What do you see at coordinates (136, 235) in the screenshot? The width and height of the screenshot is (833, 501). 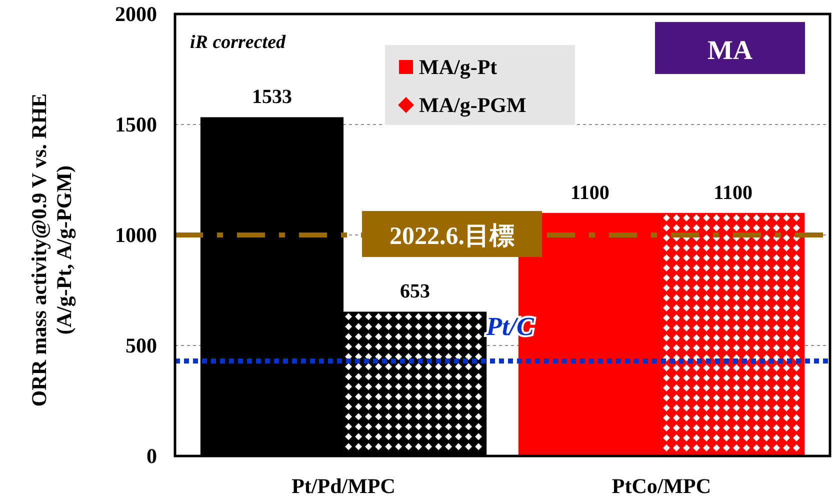 I see `y-tick-label: 1000` at bounding box center [136, 235].